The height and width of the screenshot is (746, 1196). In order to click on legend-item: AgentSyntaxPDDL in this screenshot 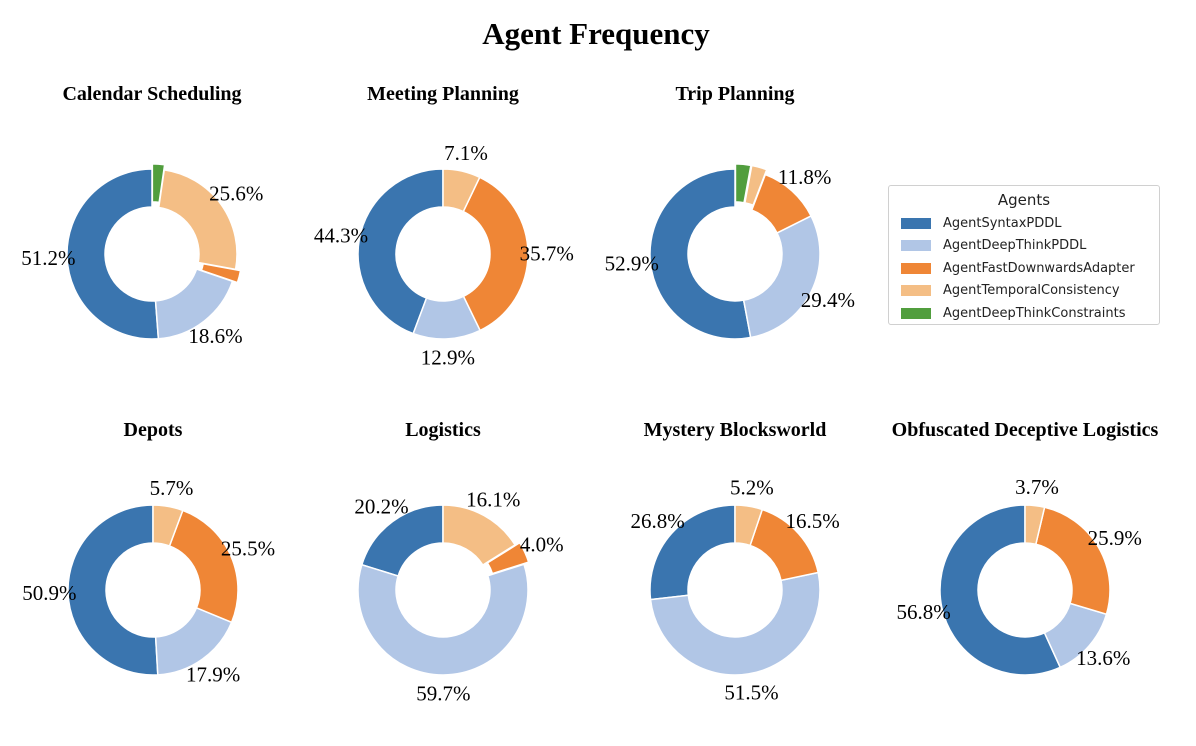, I will do `click(1024, 223)`.